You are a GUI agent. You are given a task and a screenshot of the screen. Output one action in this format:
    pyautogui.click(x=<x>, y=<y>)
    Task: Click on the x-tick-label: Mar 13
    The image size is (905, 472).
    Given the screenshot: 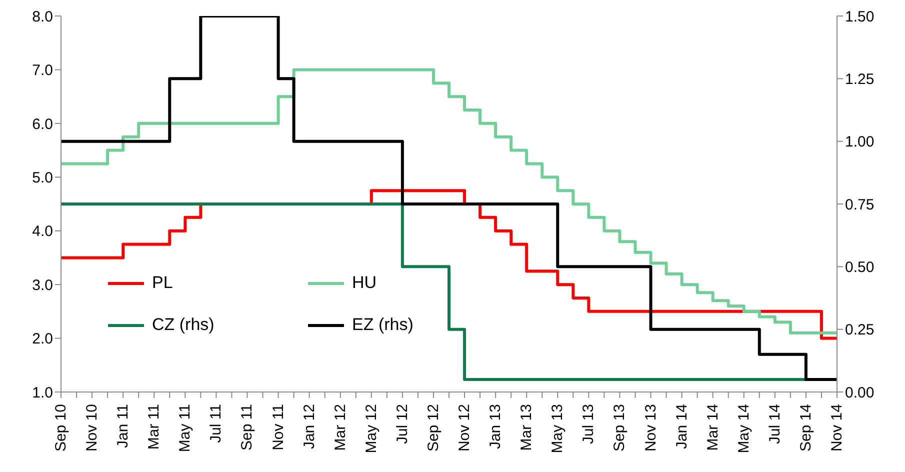 What is the action you would take?
    pyautogui.click(x=527, y=427)
    